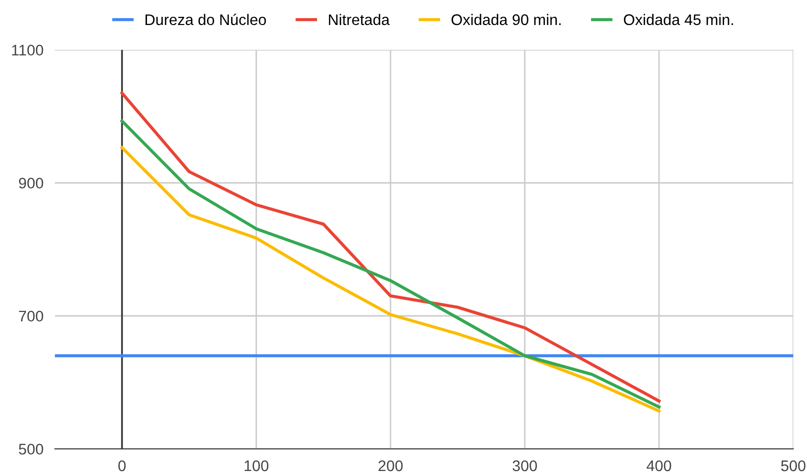 Image resolution: width=807 pixels, height=475 pixels. Describe the element at coordinates (206, 20) in the screenshot. I see `legend-label: Dureza do Núcleo` at that location.